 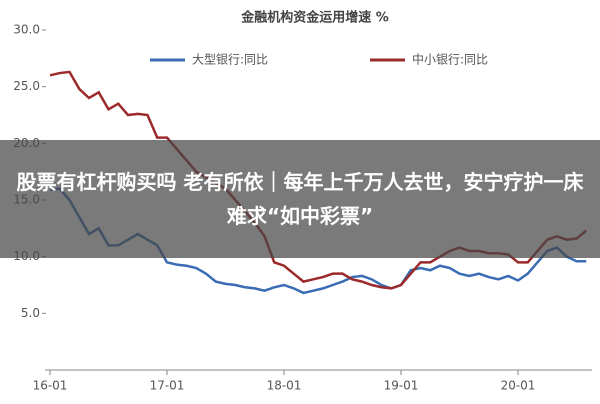 What do you see at coordinates (26, 30) in the screenshot?
I see `y-tick-label: 30.0` at bounding box center [26, 30].